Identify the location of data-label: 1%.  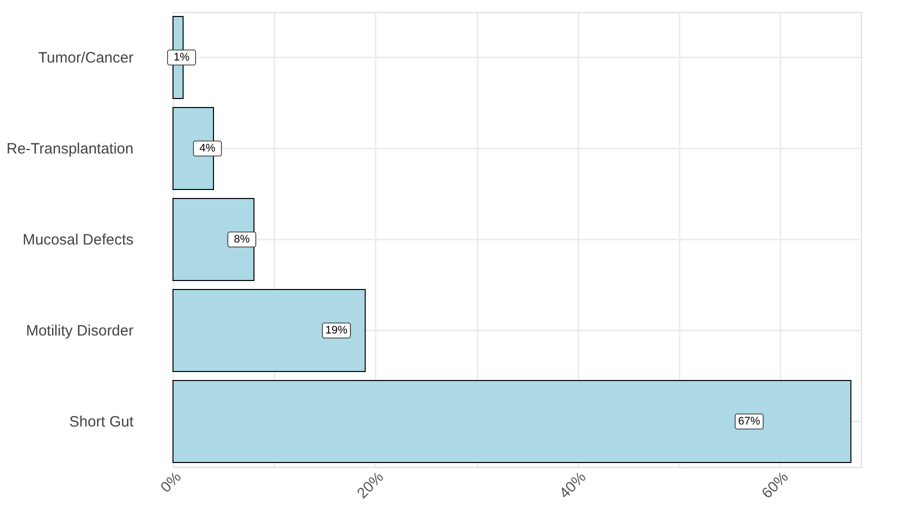
(182, 58).